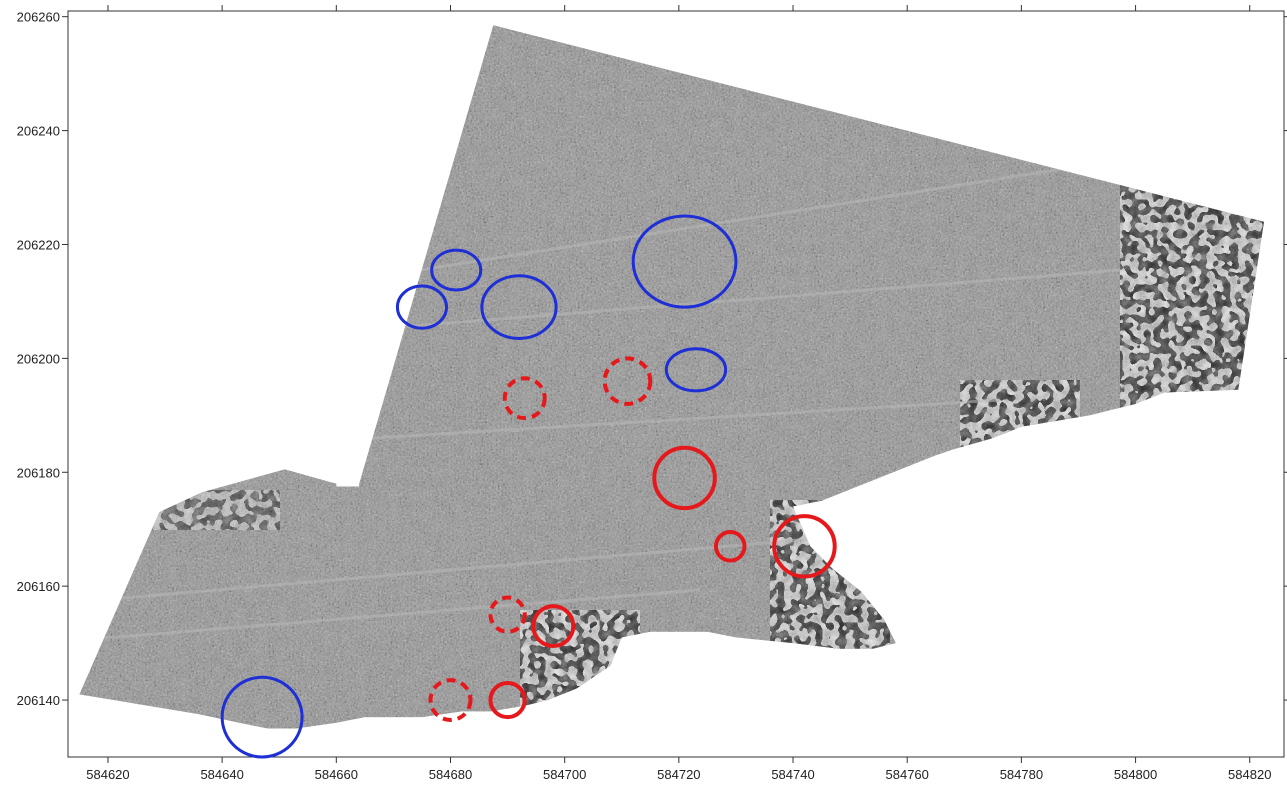  Describe the element at coordinates (38, 358) in the screenshot. I see `y-tick-label: 206200` at that location.